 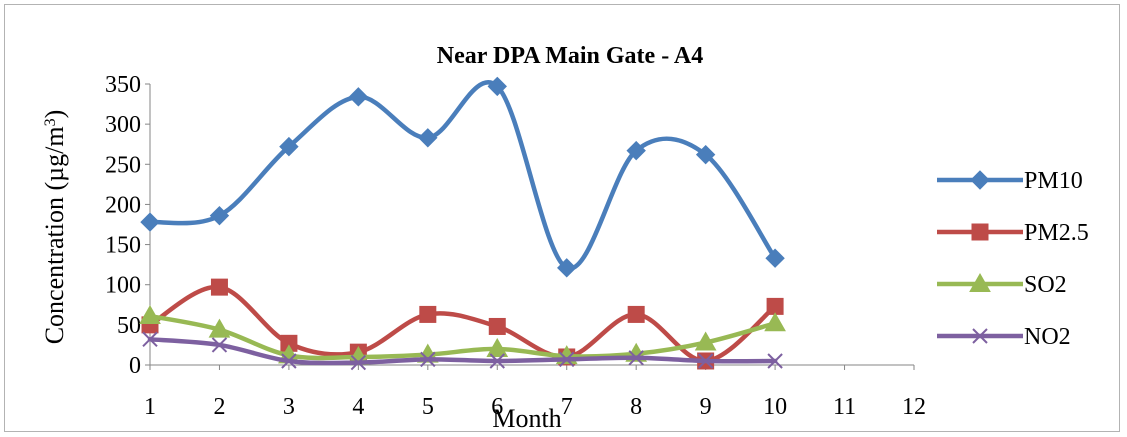 What do you see at coordinates (497, 407) in the screenshot?
I see `x-tick-label: 6` at bounding box center [497, 407].